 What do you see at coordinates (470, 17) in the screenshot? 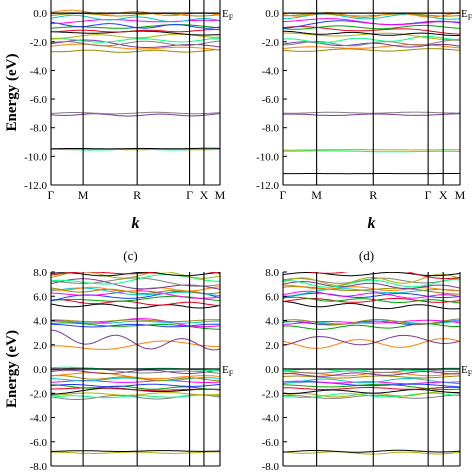
I see `fermi-subscript: F` at bounding box center [470, 17].